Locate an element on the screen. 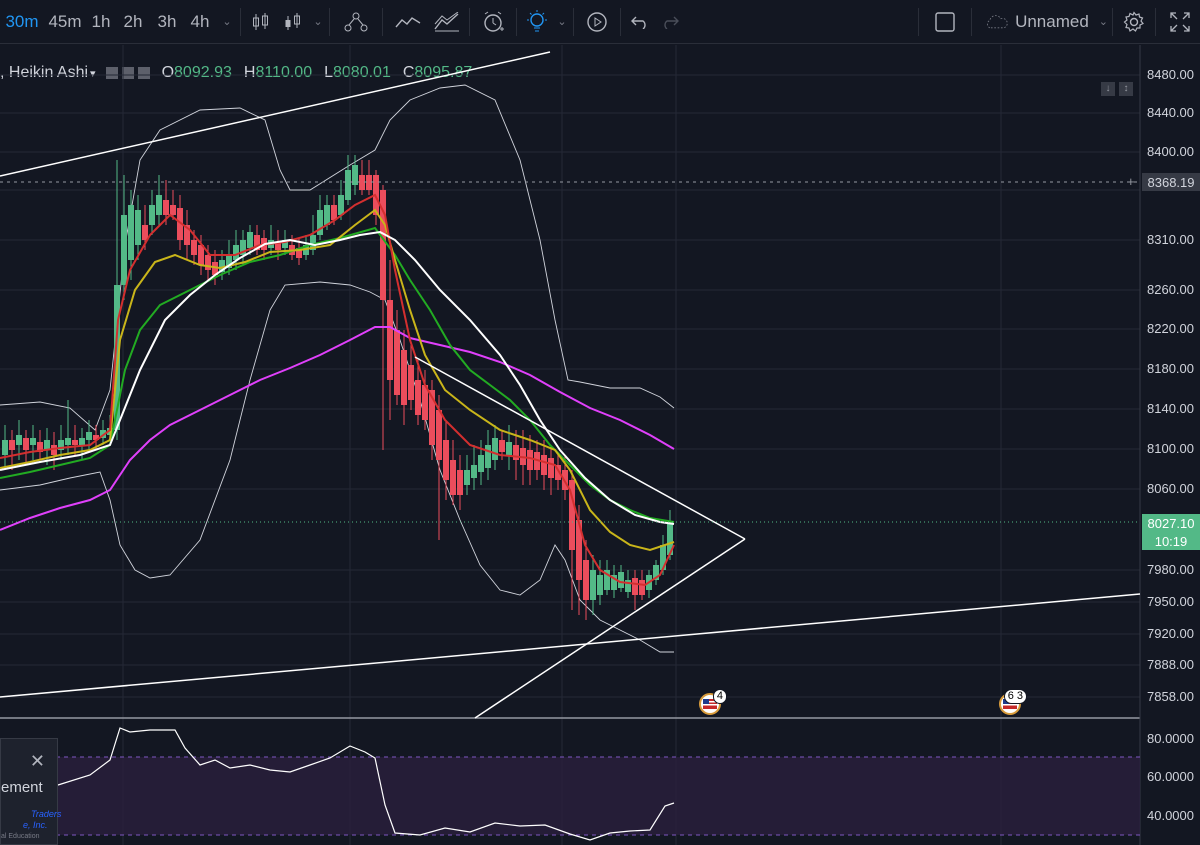 Image resolution: width=1200 pixels, height=845 pixels. triangle-upper-line is located at coordinates (580, 448).